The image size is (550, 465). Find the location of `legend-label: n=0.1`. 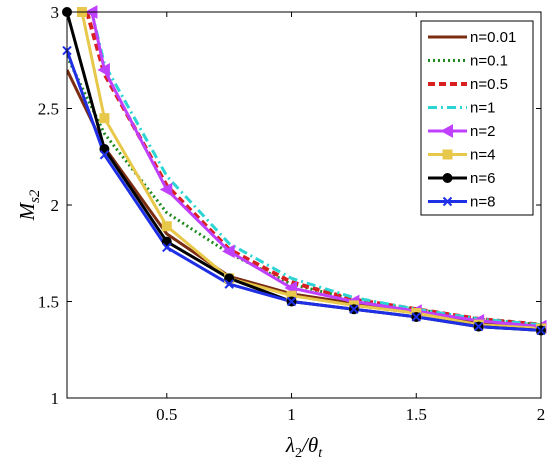

legend-label: n=0.1 is located at coordinates (489, 61).